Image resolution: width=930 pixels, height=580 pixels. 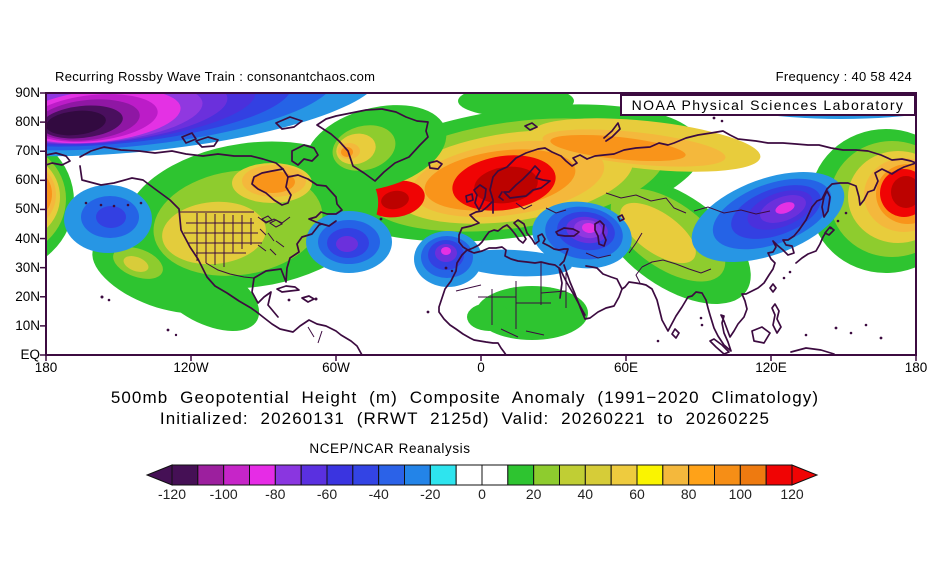 I want to click on lat-tick-label: 10N, so click(x=27, y=325).